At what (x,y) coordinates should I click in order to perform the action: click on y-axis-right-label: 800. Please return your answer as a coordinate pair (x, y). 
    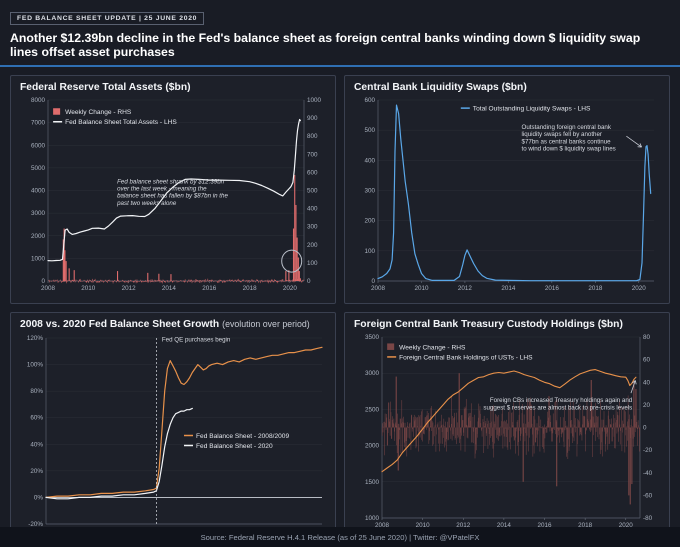
    Looking at the image, I should click on (312, 136).